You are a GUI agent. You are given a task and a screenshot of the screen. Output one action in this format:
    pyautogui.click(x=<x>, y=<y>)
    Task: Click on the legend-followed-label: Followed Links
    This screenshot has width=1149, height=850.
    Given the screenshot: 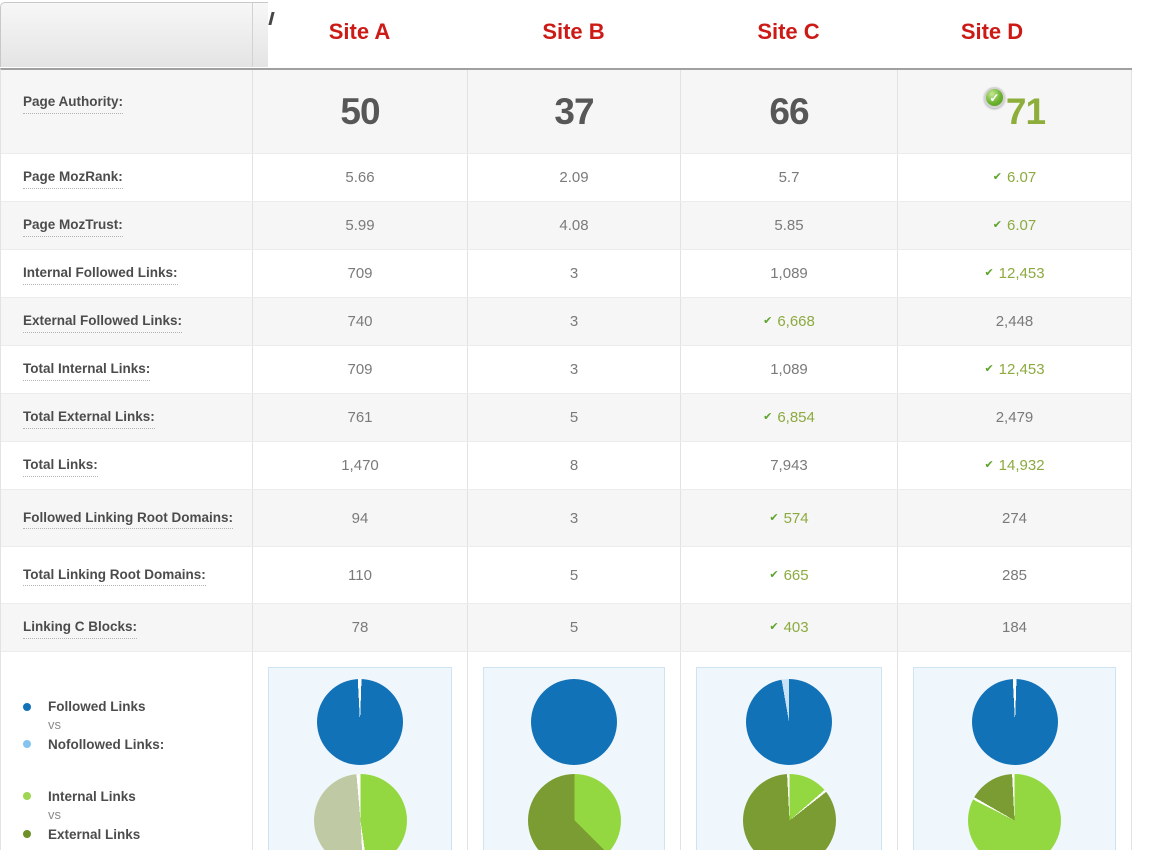 What is the action you would take?
    pyautogui.click(x=97, y=706)
    